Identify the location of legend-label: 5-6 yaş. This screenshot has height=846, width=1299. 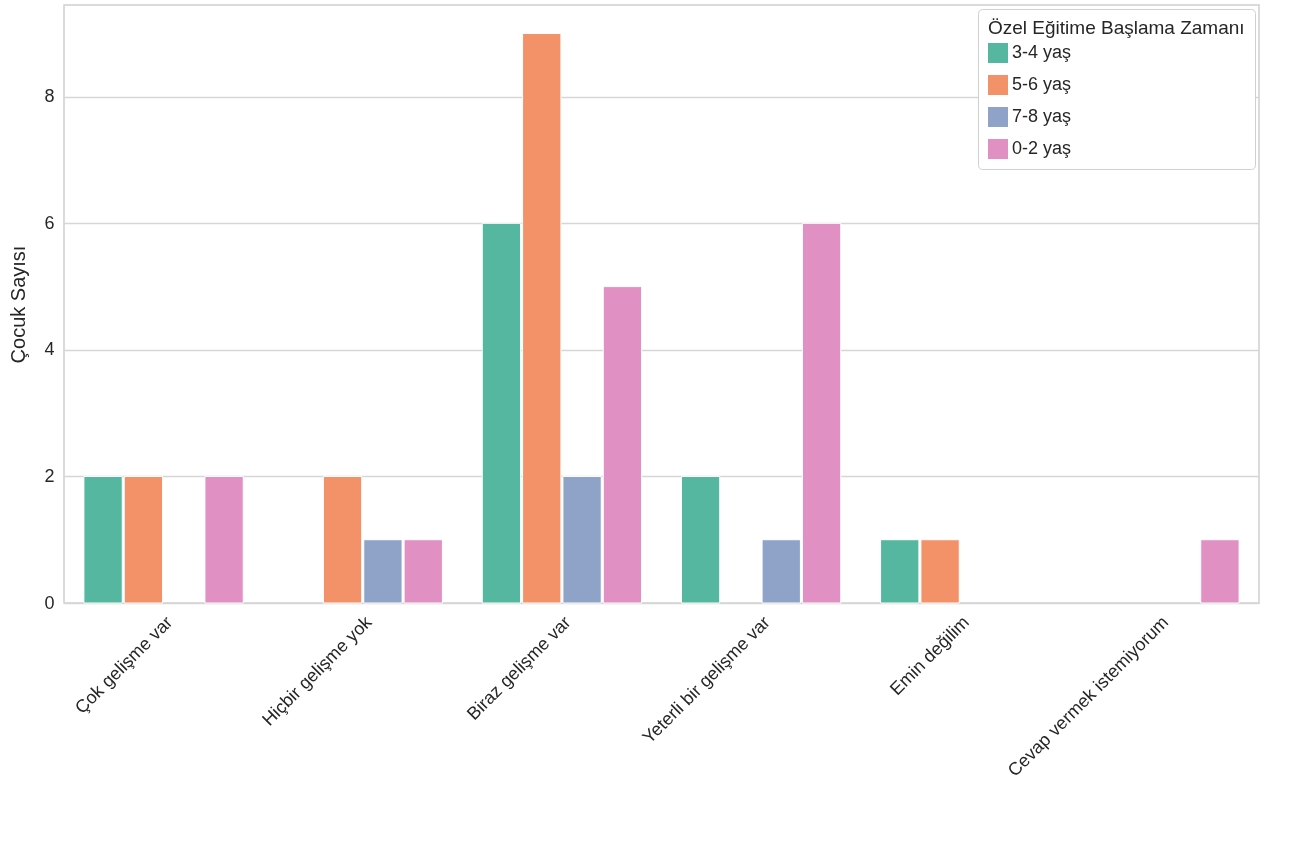
(1042, 84).